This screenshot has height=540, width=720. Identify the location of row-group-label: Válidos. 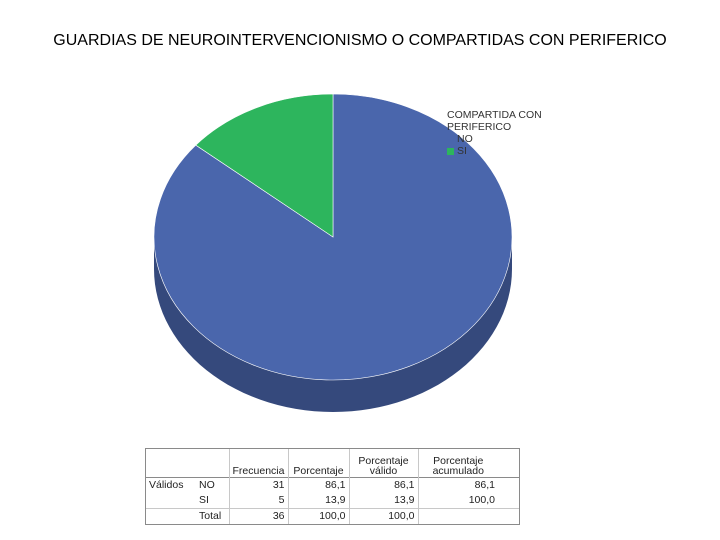
(166, 485).